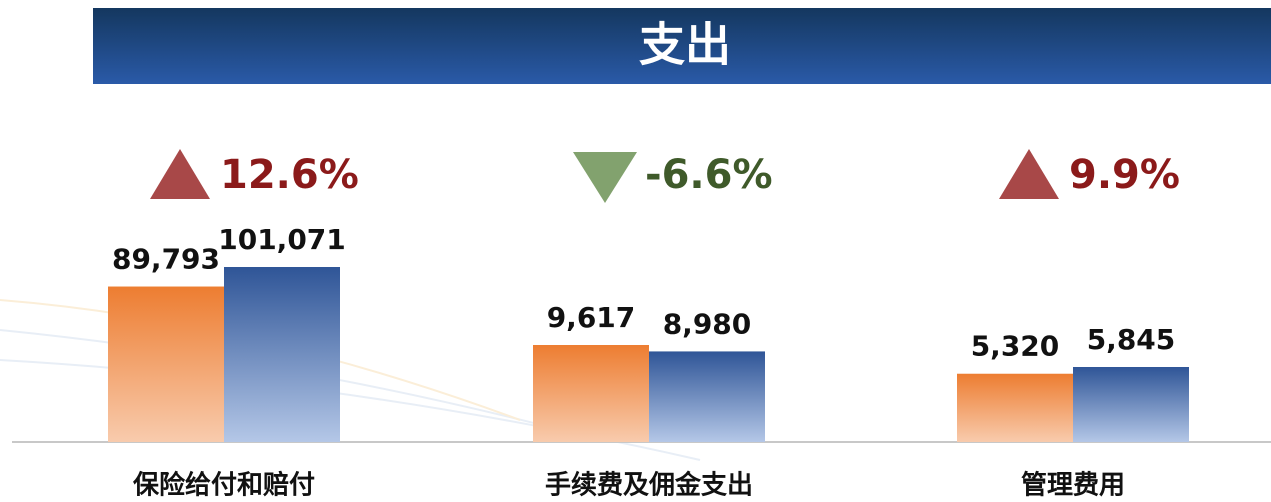 This screenshot has height=502, width=1271. What do you see at coordinates (649, 485) in the screenshot?
I see `category-label: 手续费及佣金支出` at bounding box center [649, 485].